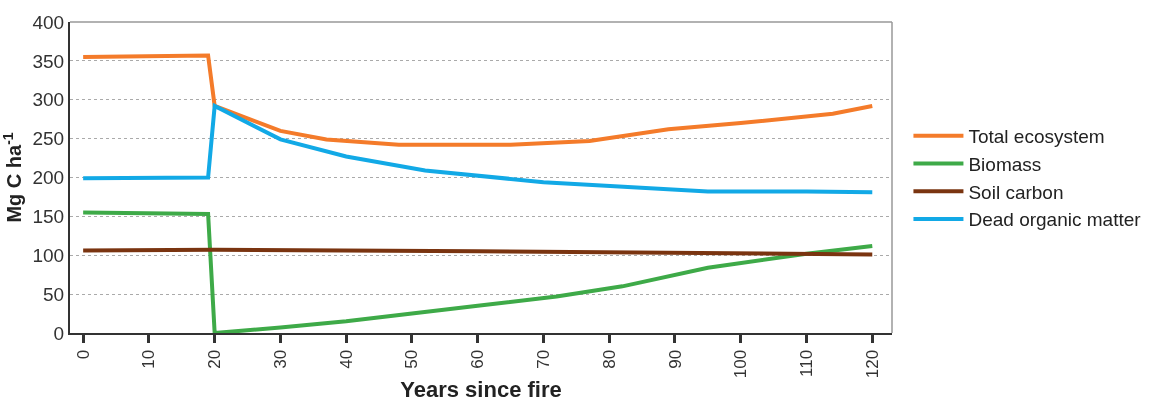  What do you see at coordinates (412, 359) in the screenshot?
I see `x-tick-label: 50` at bounding box center [412, 359].